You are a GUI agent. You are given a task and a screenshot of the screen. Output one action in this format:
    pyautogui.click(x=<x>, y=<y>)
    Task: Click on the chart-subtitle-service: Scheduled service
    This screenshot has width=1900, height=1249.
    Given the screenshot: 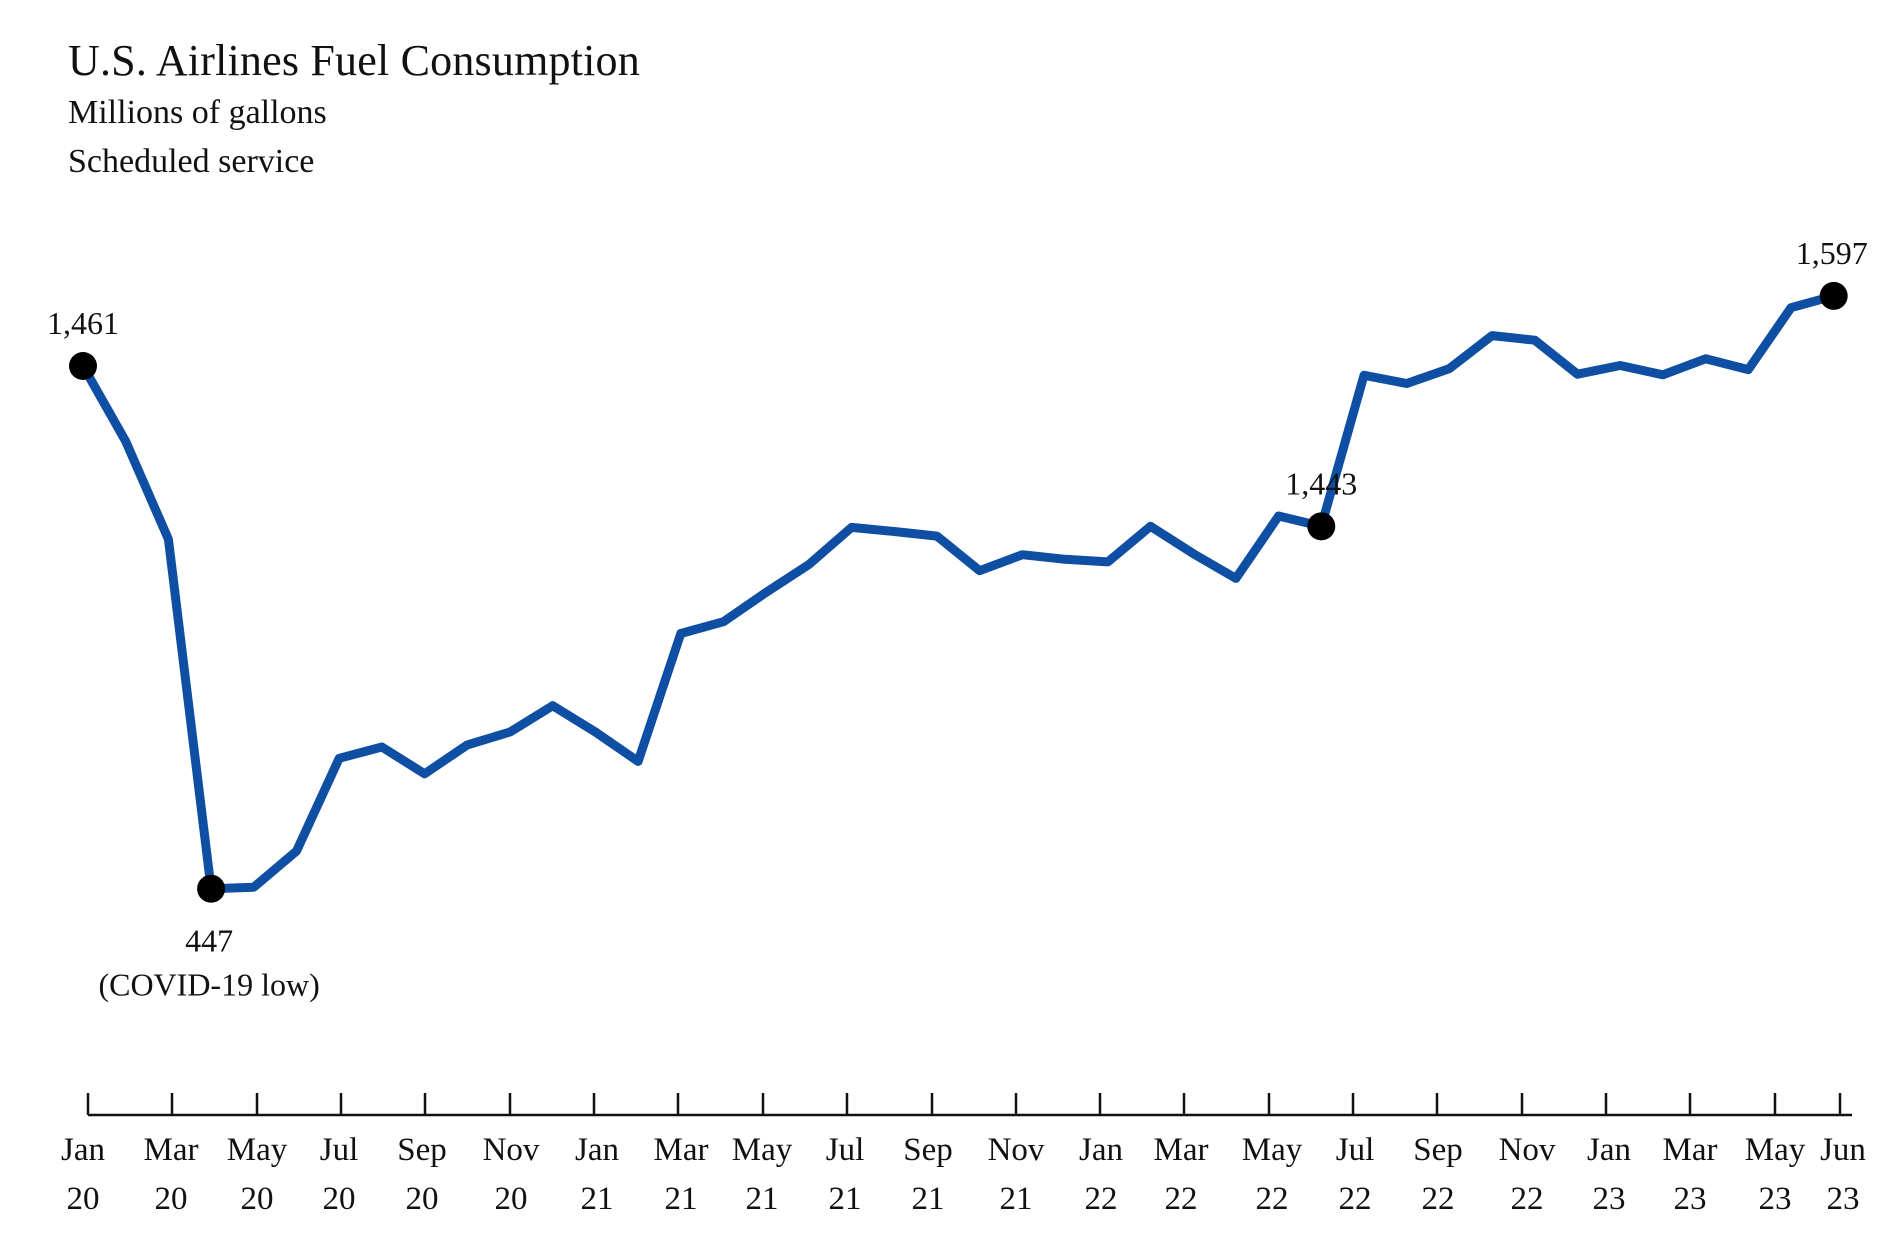 What is the action you would take?
    pyautogui.click(x=191, y=161)
    